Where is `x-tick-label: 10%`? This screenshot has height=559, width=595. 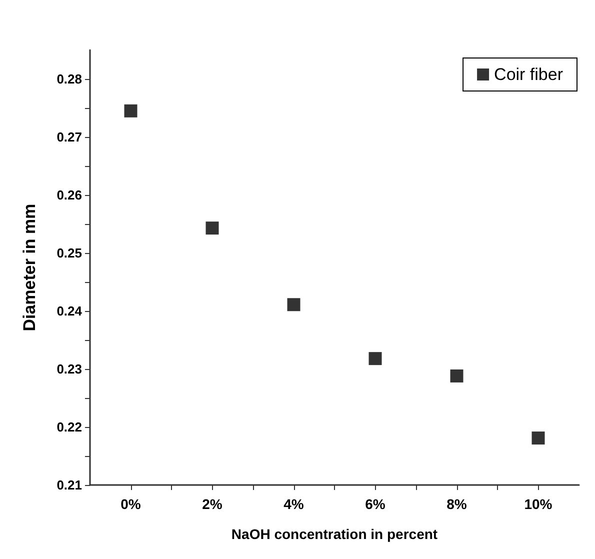
x-tick-label: 10% is located at coordinates (538, 504).